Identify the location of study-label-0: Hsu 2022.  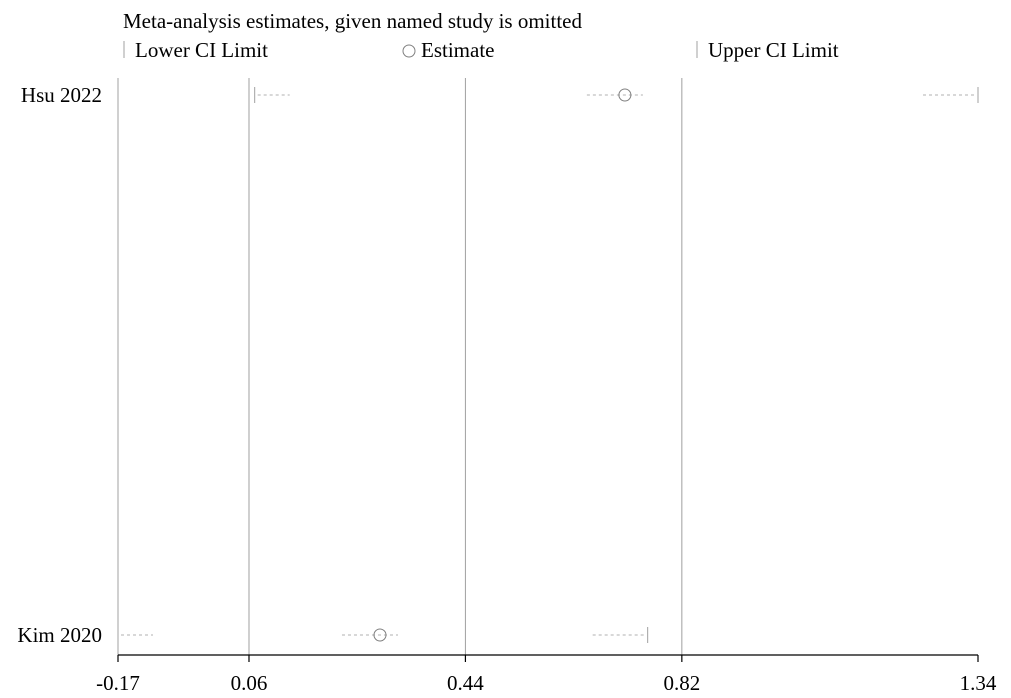
(61, 95).